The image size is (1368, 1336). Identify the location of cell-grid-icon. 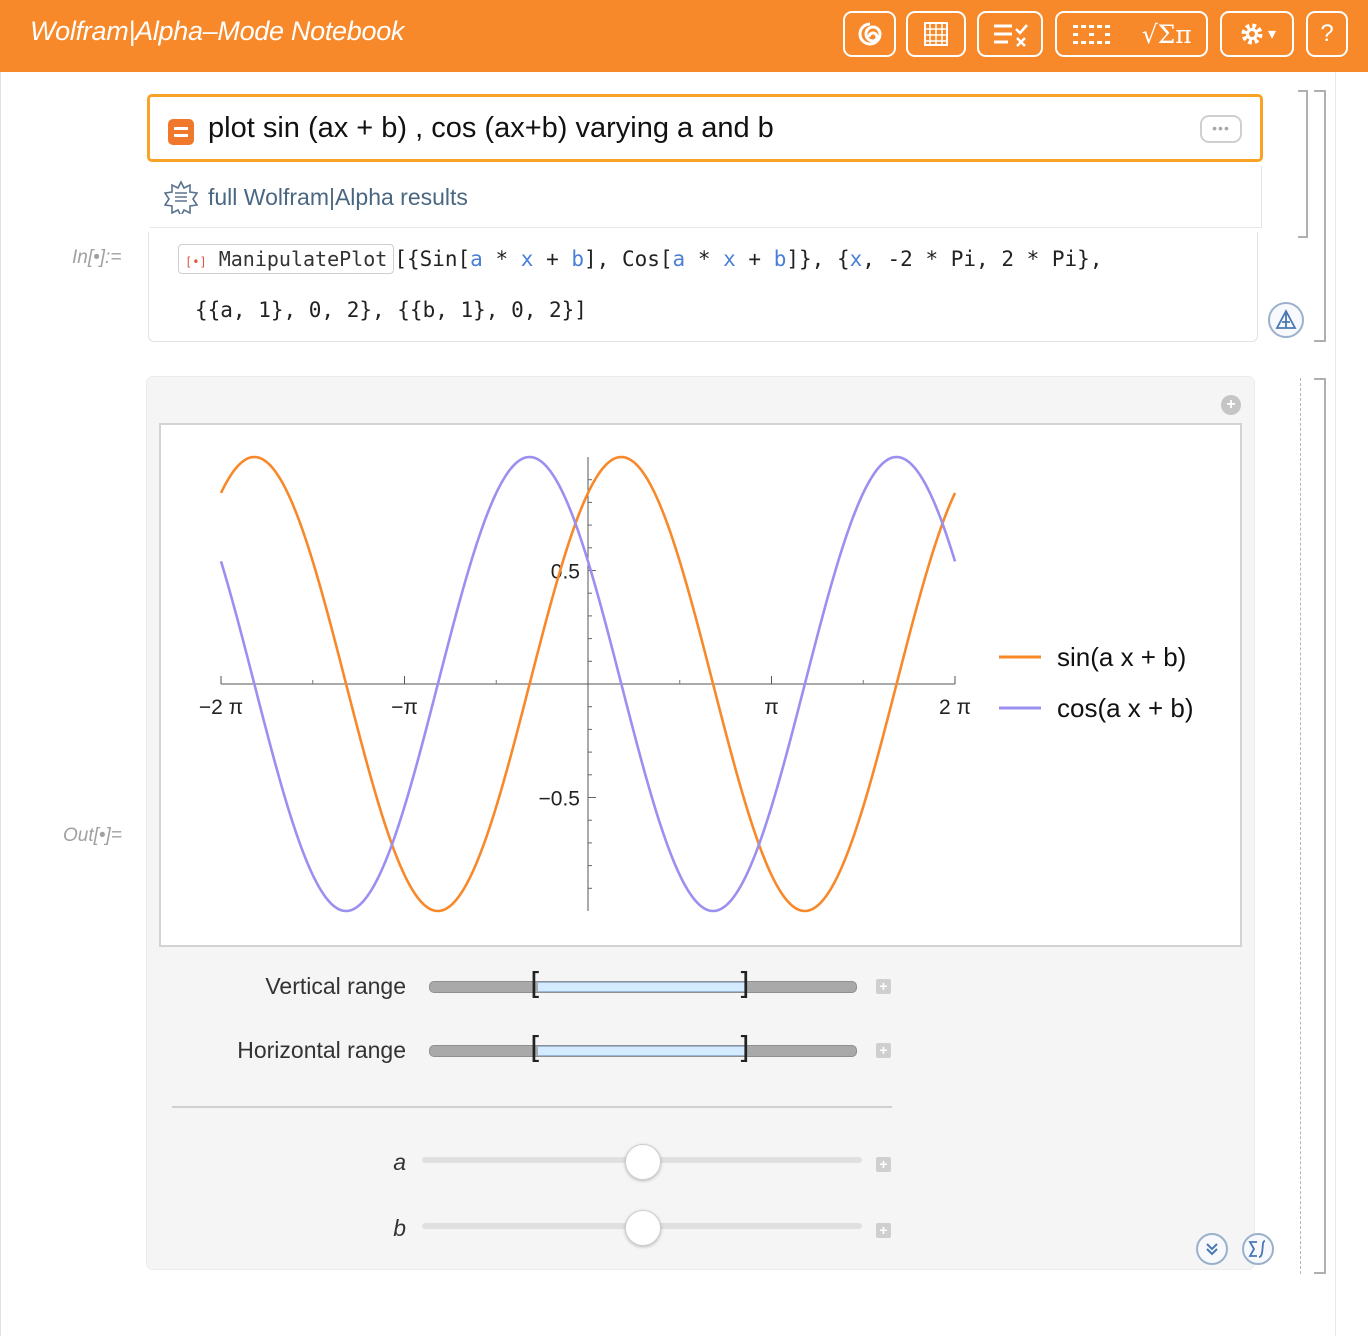
(936, 34).